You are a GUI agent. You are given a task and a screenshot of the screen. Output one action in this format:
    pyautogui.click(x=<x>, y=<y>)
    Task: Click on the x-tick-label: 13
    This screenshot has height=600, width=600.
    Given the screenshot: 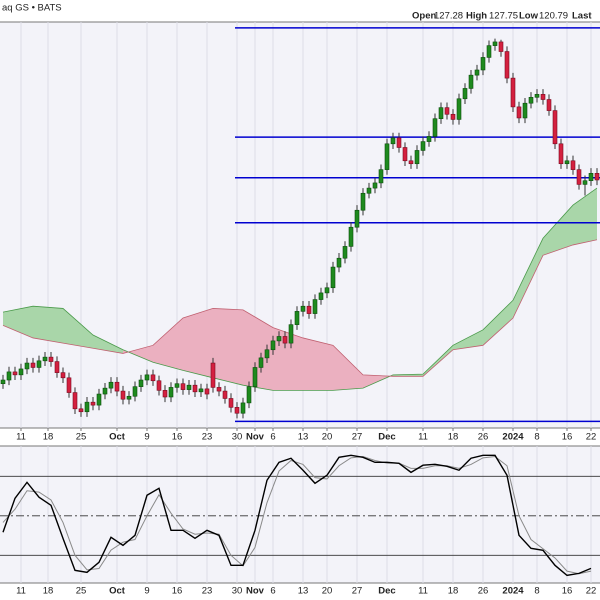 What is the action you would take?
    pyautogui.click(x=303, y=591)
    